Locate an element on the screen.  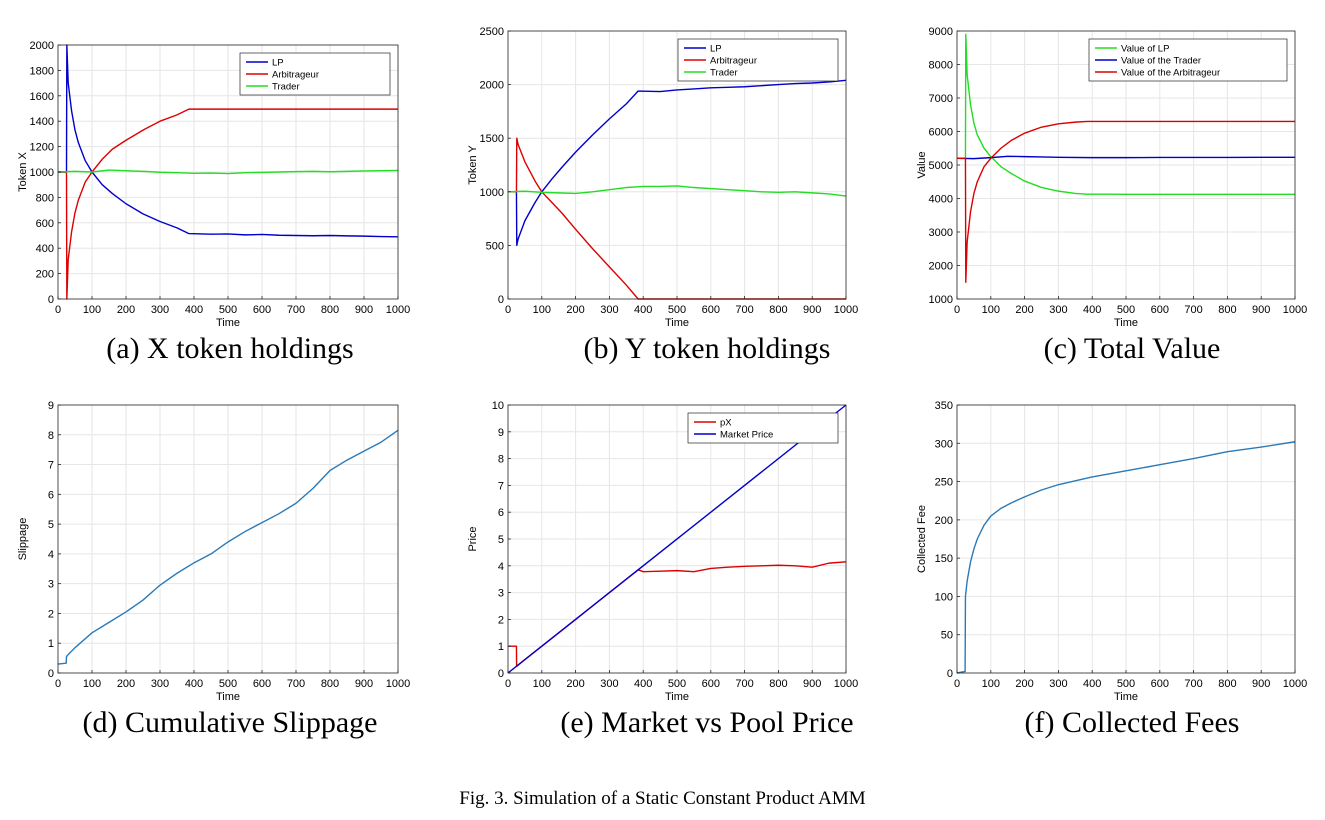
y-tick-label: 6 is located at coordinates (51, 495).